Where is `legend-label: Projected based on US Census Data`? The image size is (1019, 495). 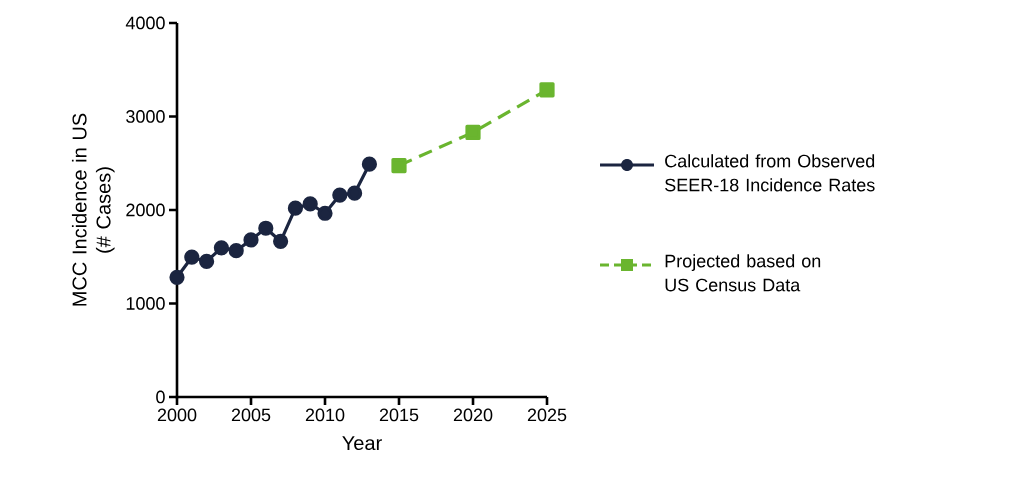 legend-label: Projected based on US Census Data is located at coordinates (743, 273).